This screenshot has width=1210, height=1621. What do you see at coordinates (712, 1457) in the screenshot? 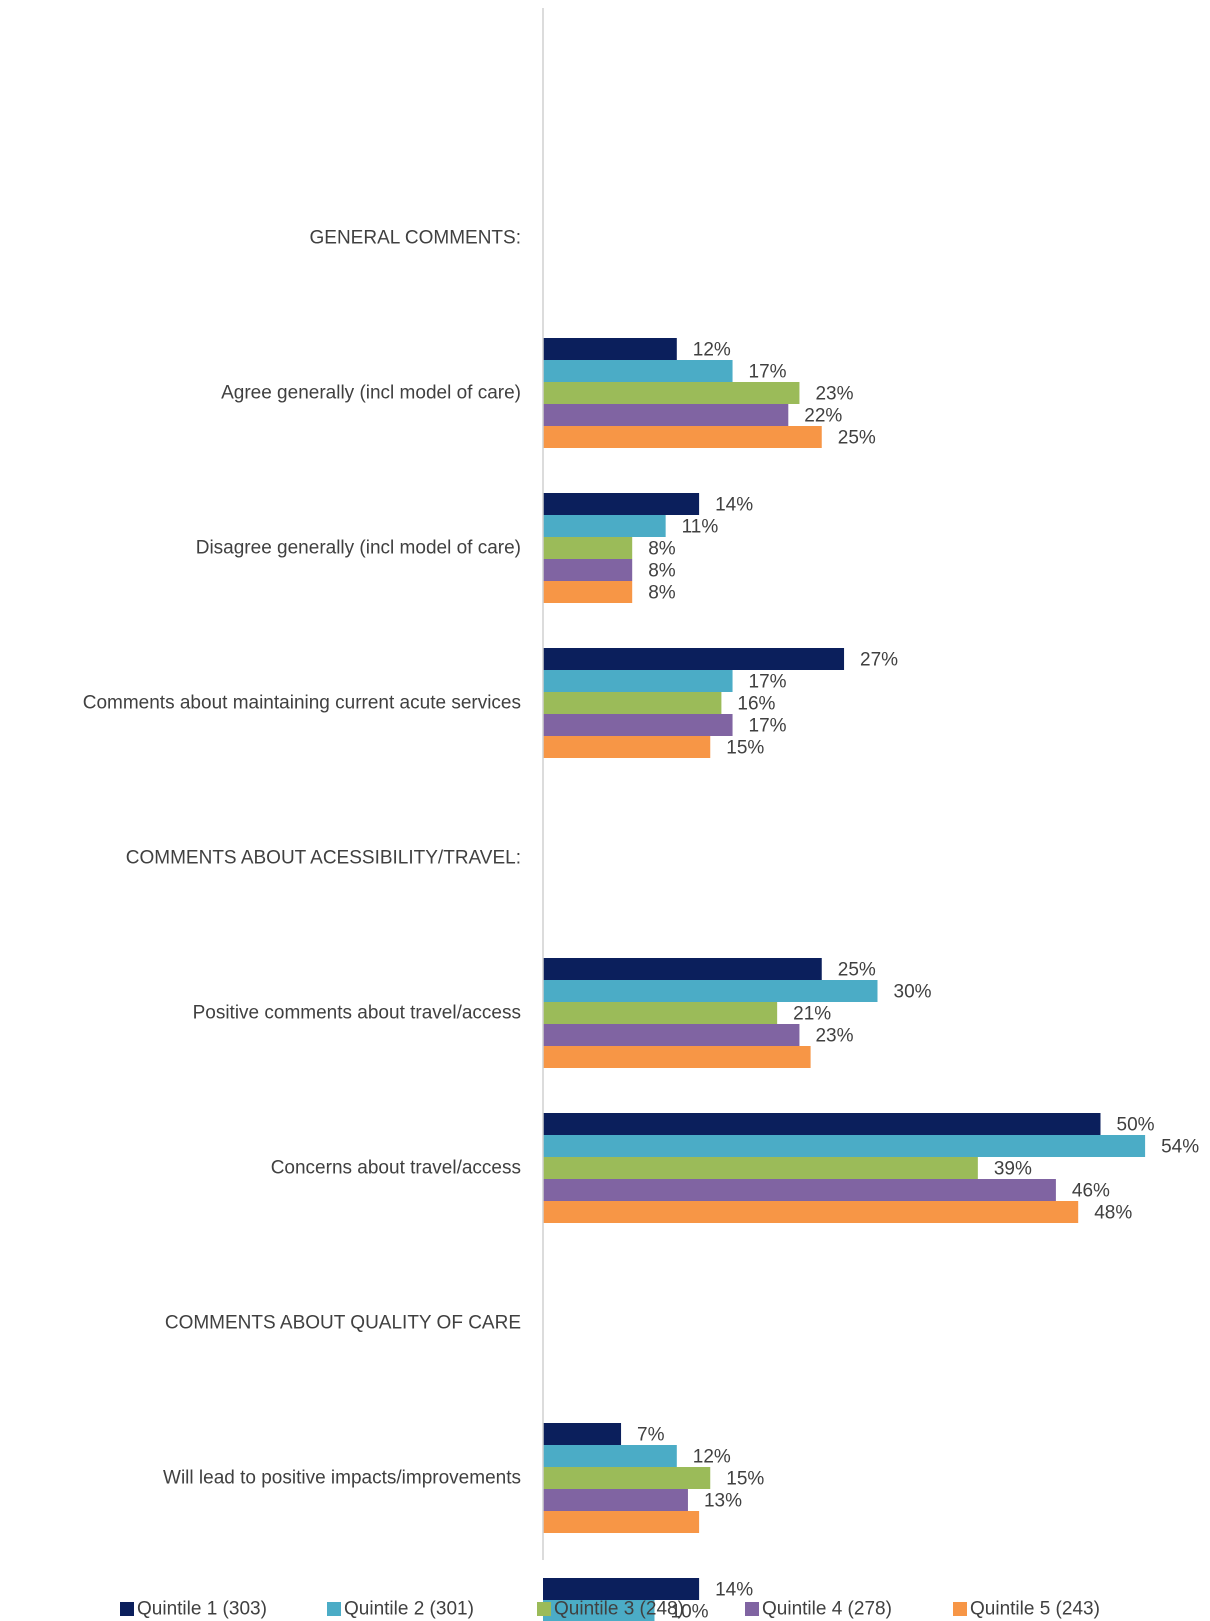
I see `value-label-will-lead-to-positive-impacts-improvements-q2: 12%` at bounding box center [712, 1457].